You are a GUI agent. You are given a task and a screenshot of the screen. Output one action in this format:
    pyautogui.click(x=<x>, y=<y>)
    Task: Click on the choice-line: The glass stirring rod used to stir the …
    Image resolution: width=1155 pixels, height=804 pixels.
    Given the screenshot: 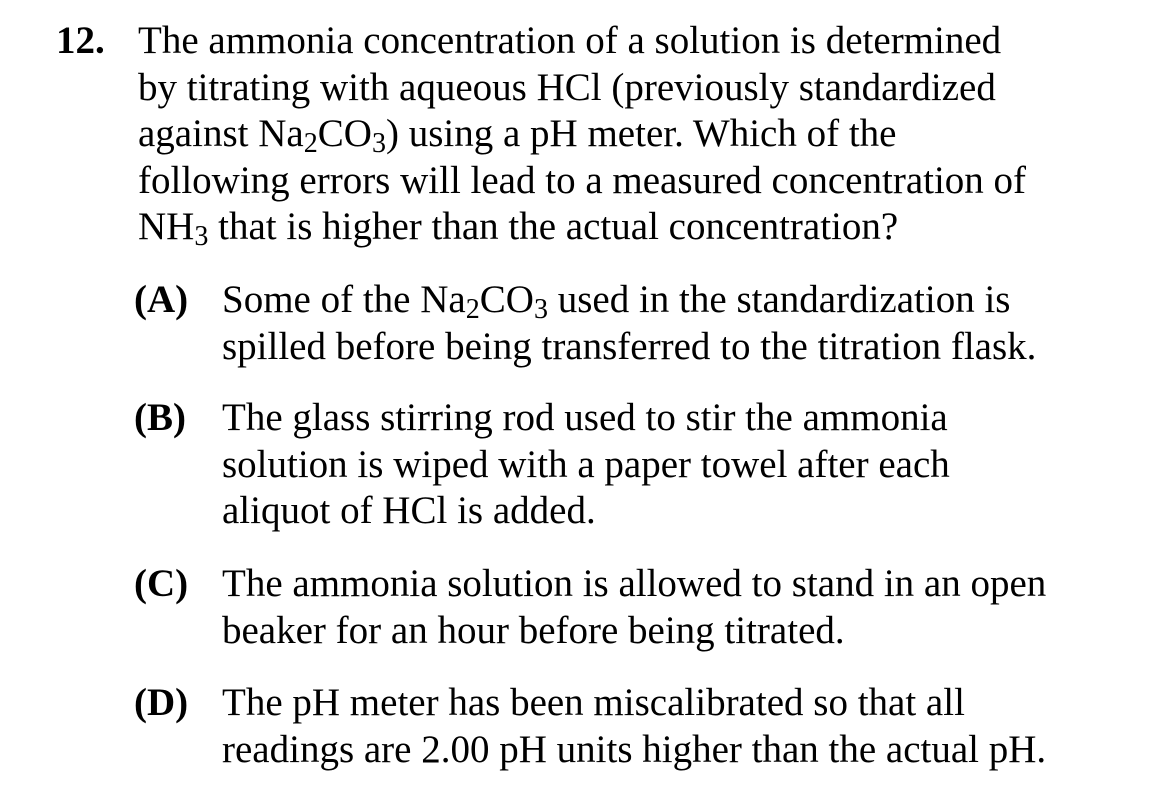 What is the action you would take?
    pyautogui.click(x=585, y=417)
    